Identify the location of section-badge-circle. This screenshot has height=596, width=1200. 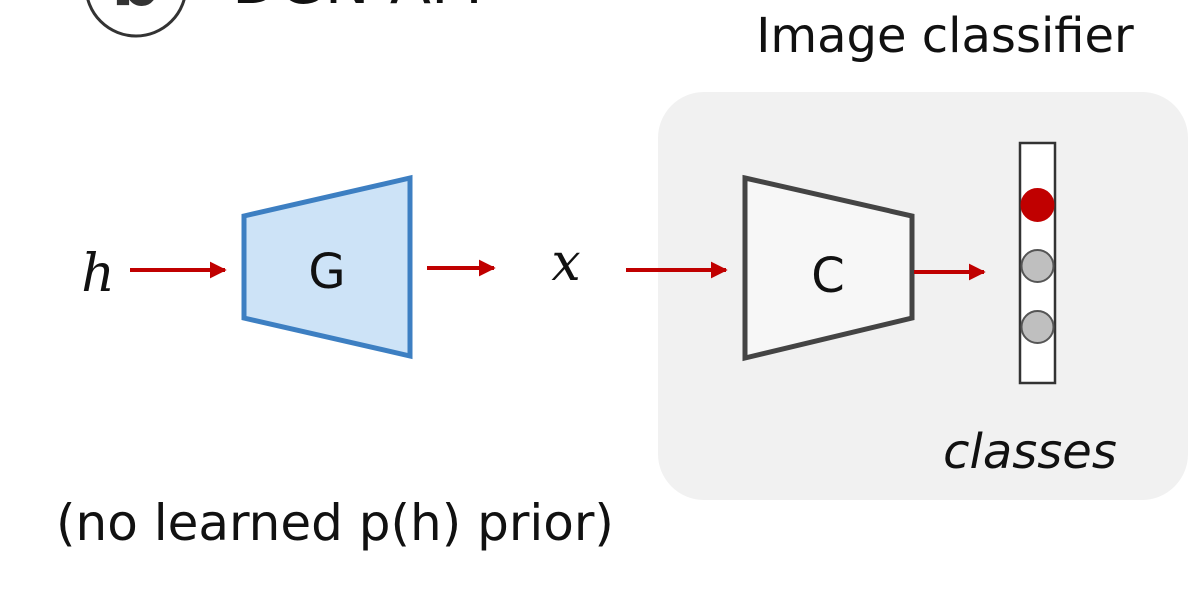
(136, 19).